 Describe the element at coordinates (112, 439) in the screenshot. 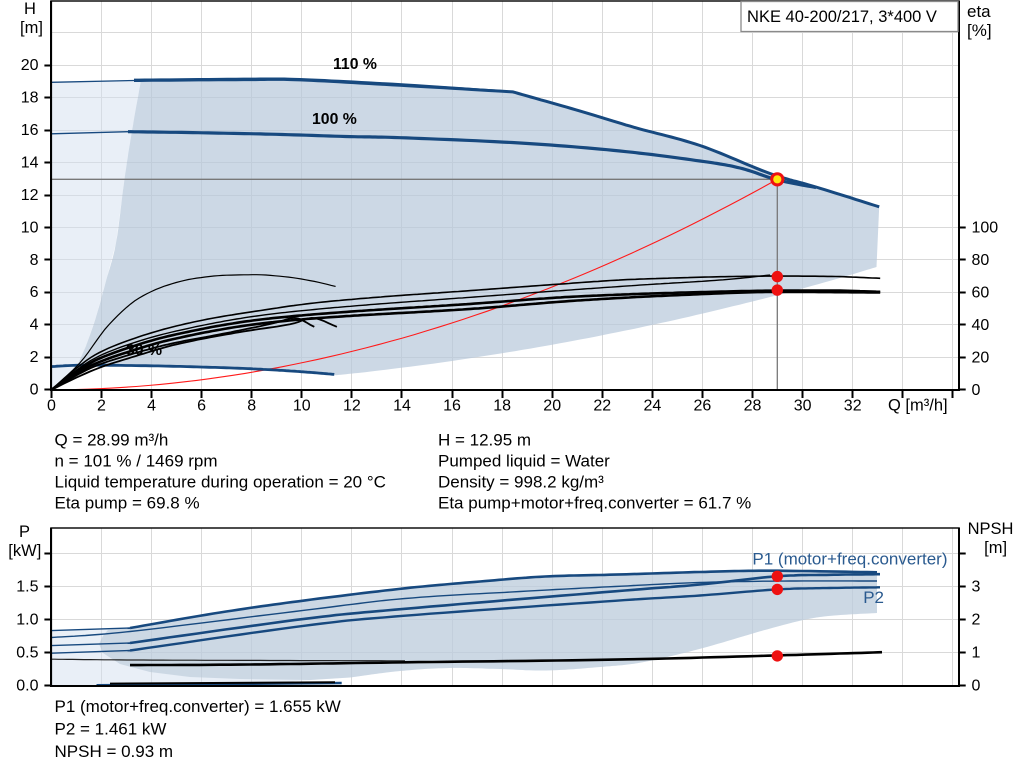

I see `svg-text: Q = 28.99 m³/h` at that location.